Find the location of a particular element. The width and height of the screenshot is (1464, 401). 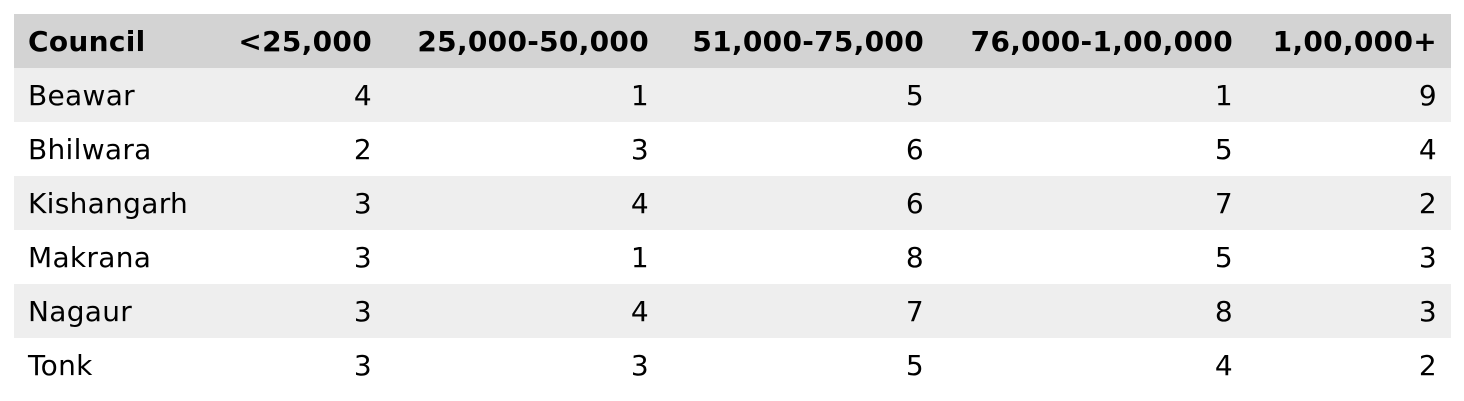

table-row: Beawar 4 1 5 1 9 is located at coordinates (732, 95).